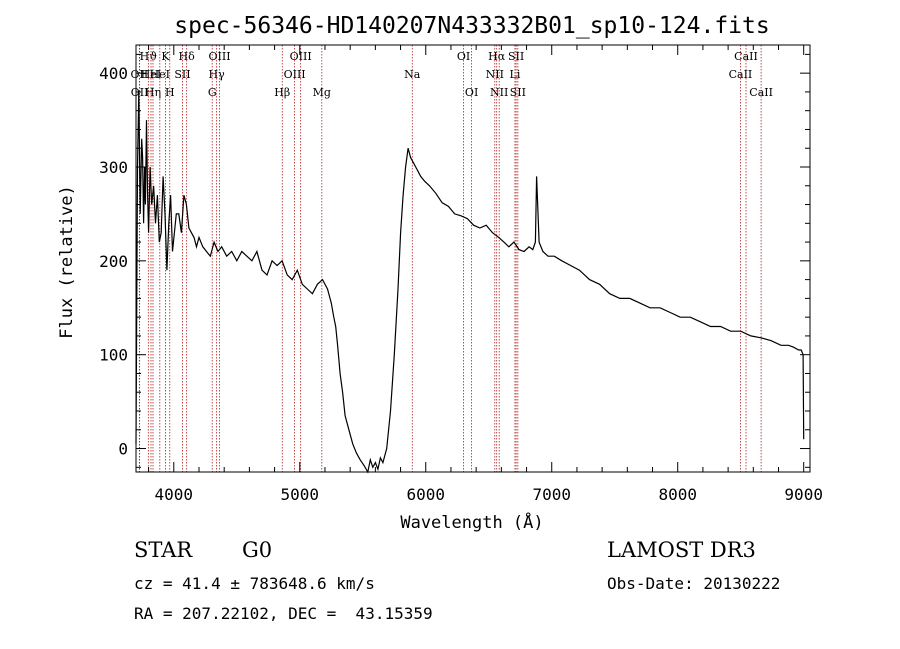 The height and width of the screenshot is (649, 900). Describe the element at coordinates (300, 494) in the screenshot. I see `x-tick-label-5000: 5000` at that location.